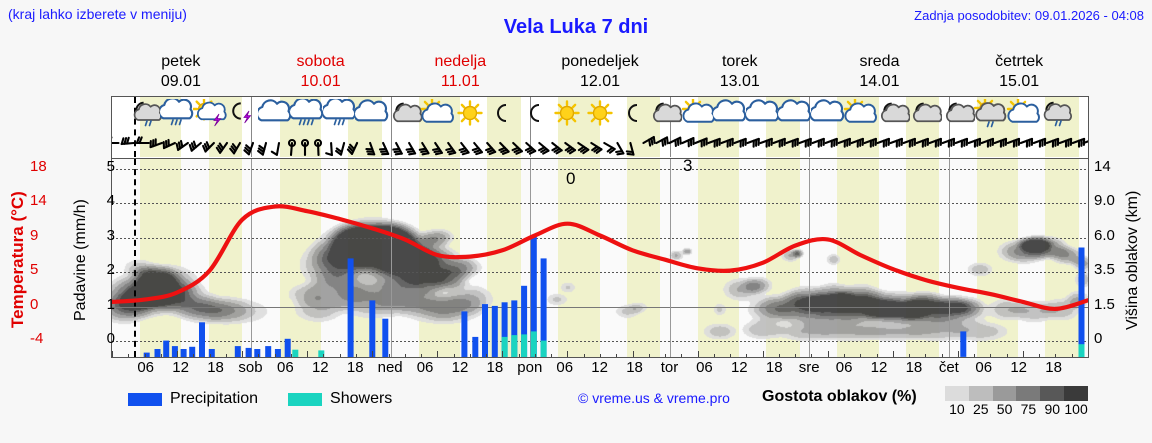 Image resolution: width=1152 pixels, height=443 pixels. I want to click on day-header-6: sreda 14.01, so click(880, 74).